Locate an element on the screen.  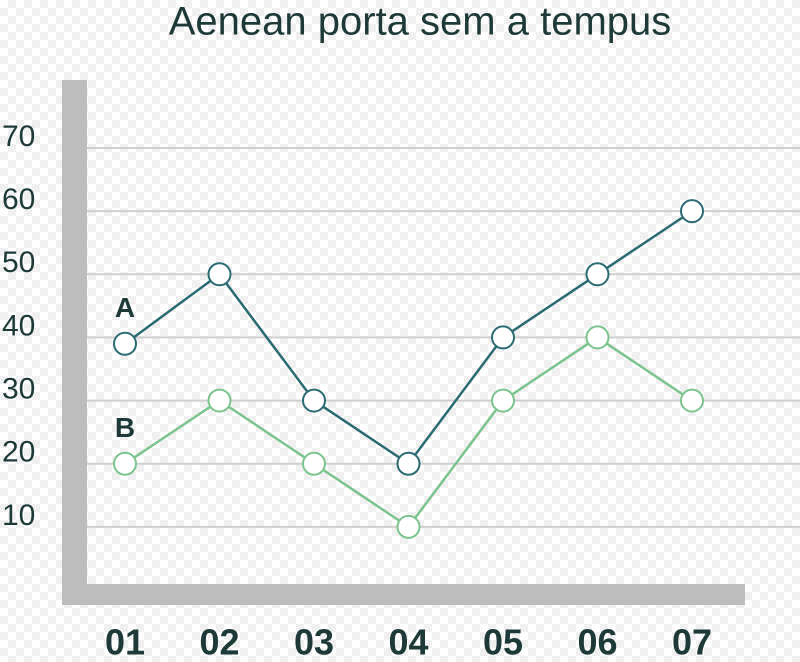
x-tick-label: 04 is located at coordinates (408, 642).